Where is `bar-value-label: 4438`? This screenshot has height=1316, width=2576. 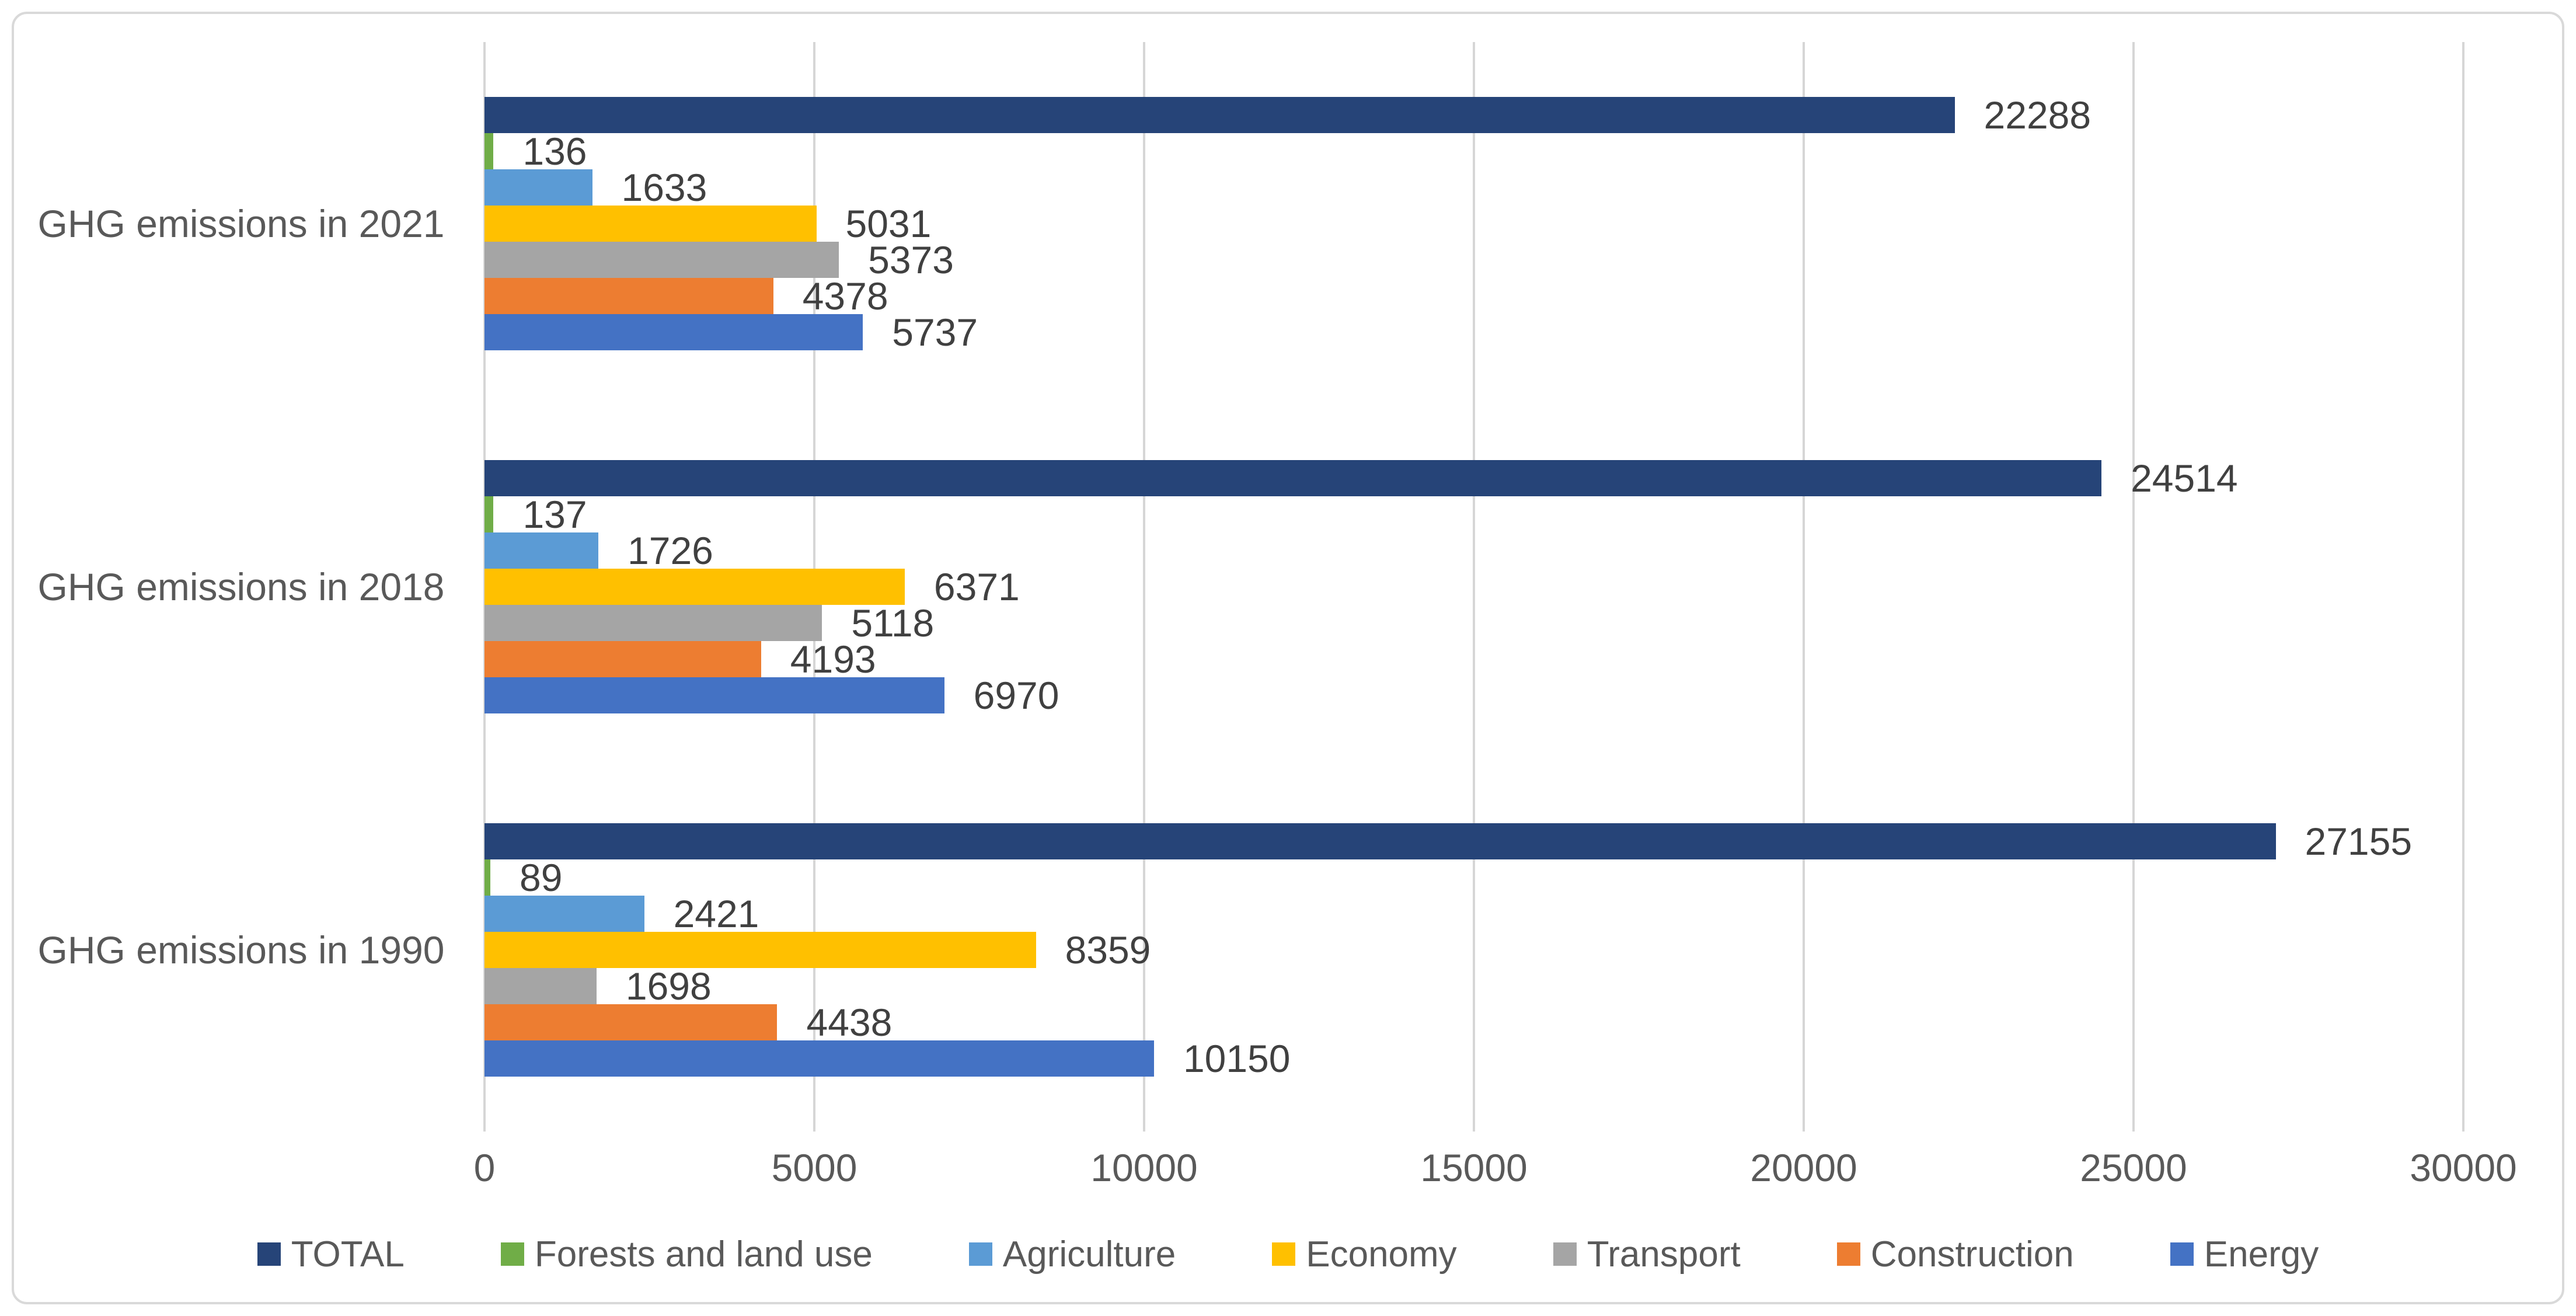
bar-value-label: 4438 is located at coordinates (850, 1022).